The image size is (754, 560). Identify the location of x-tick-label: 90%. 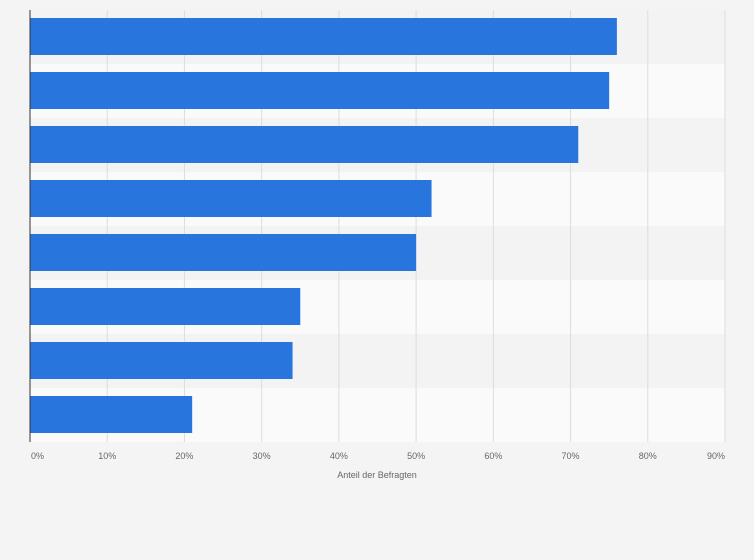
(716, 456).